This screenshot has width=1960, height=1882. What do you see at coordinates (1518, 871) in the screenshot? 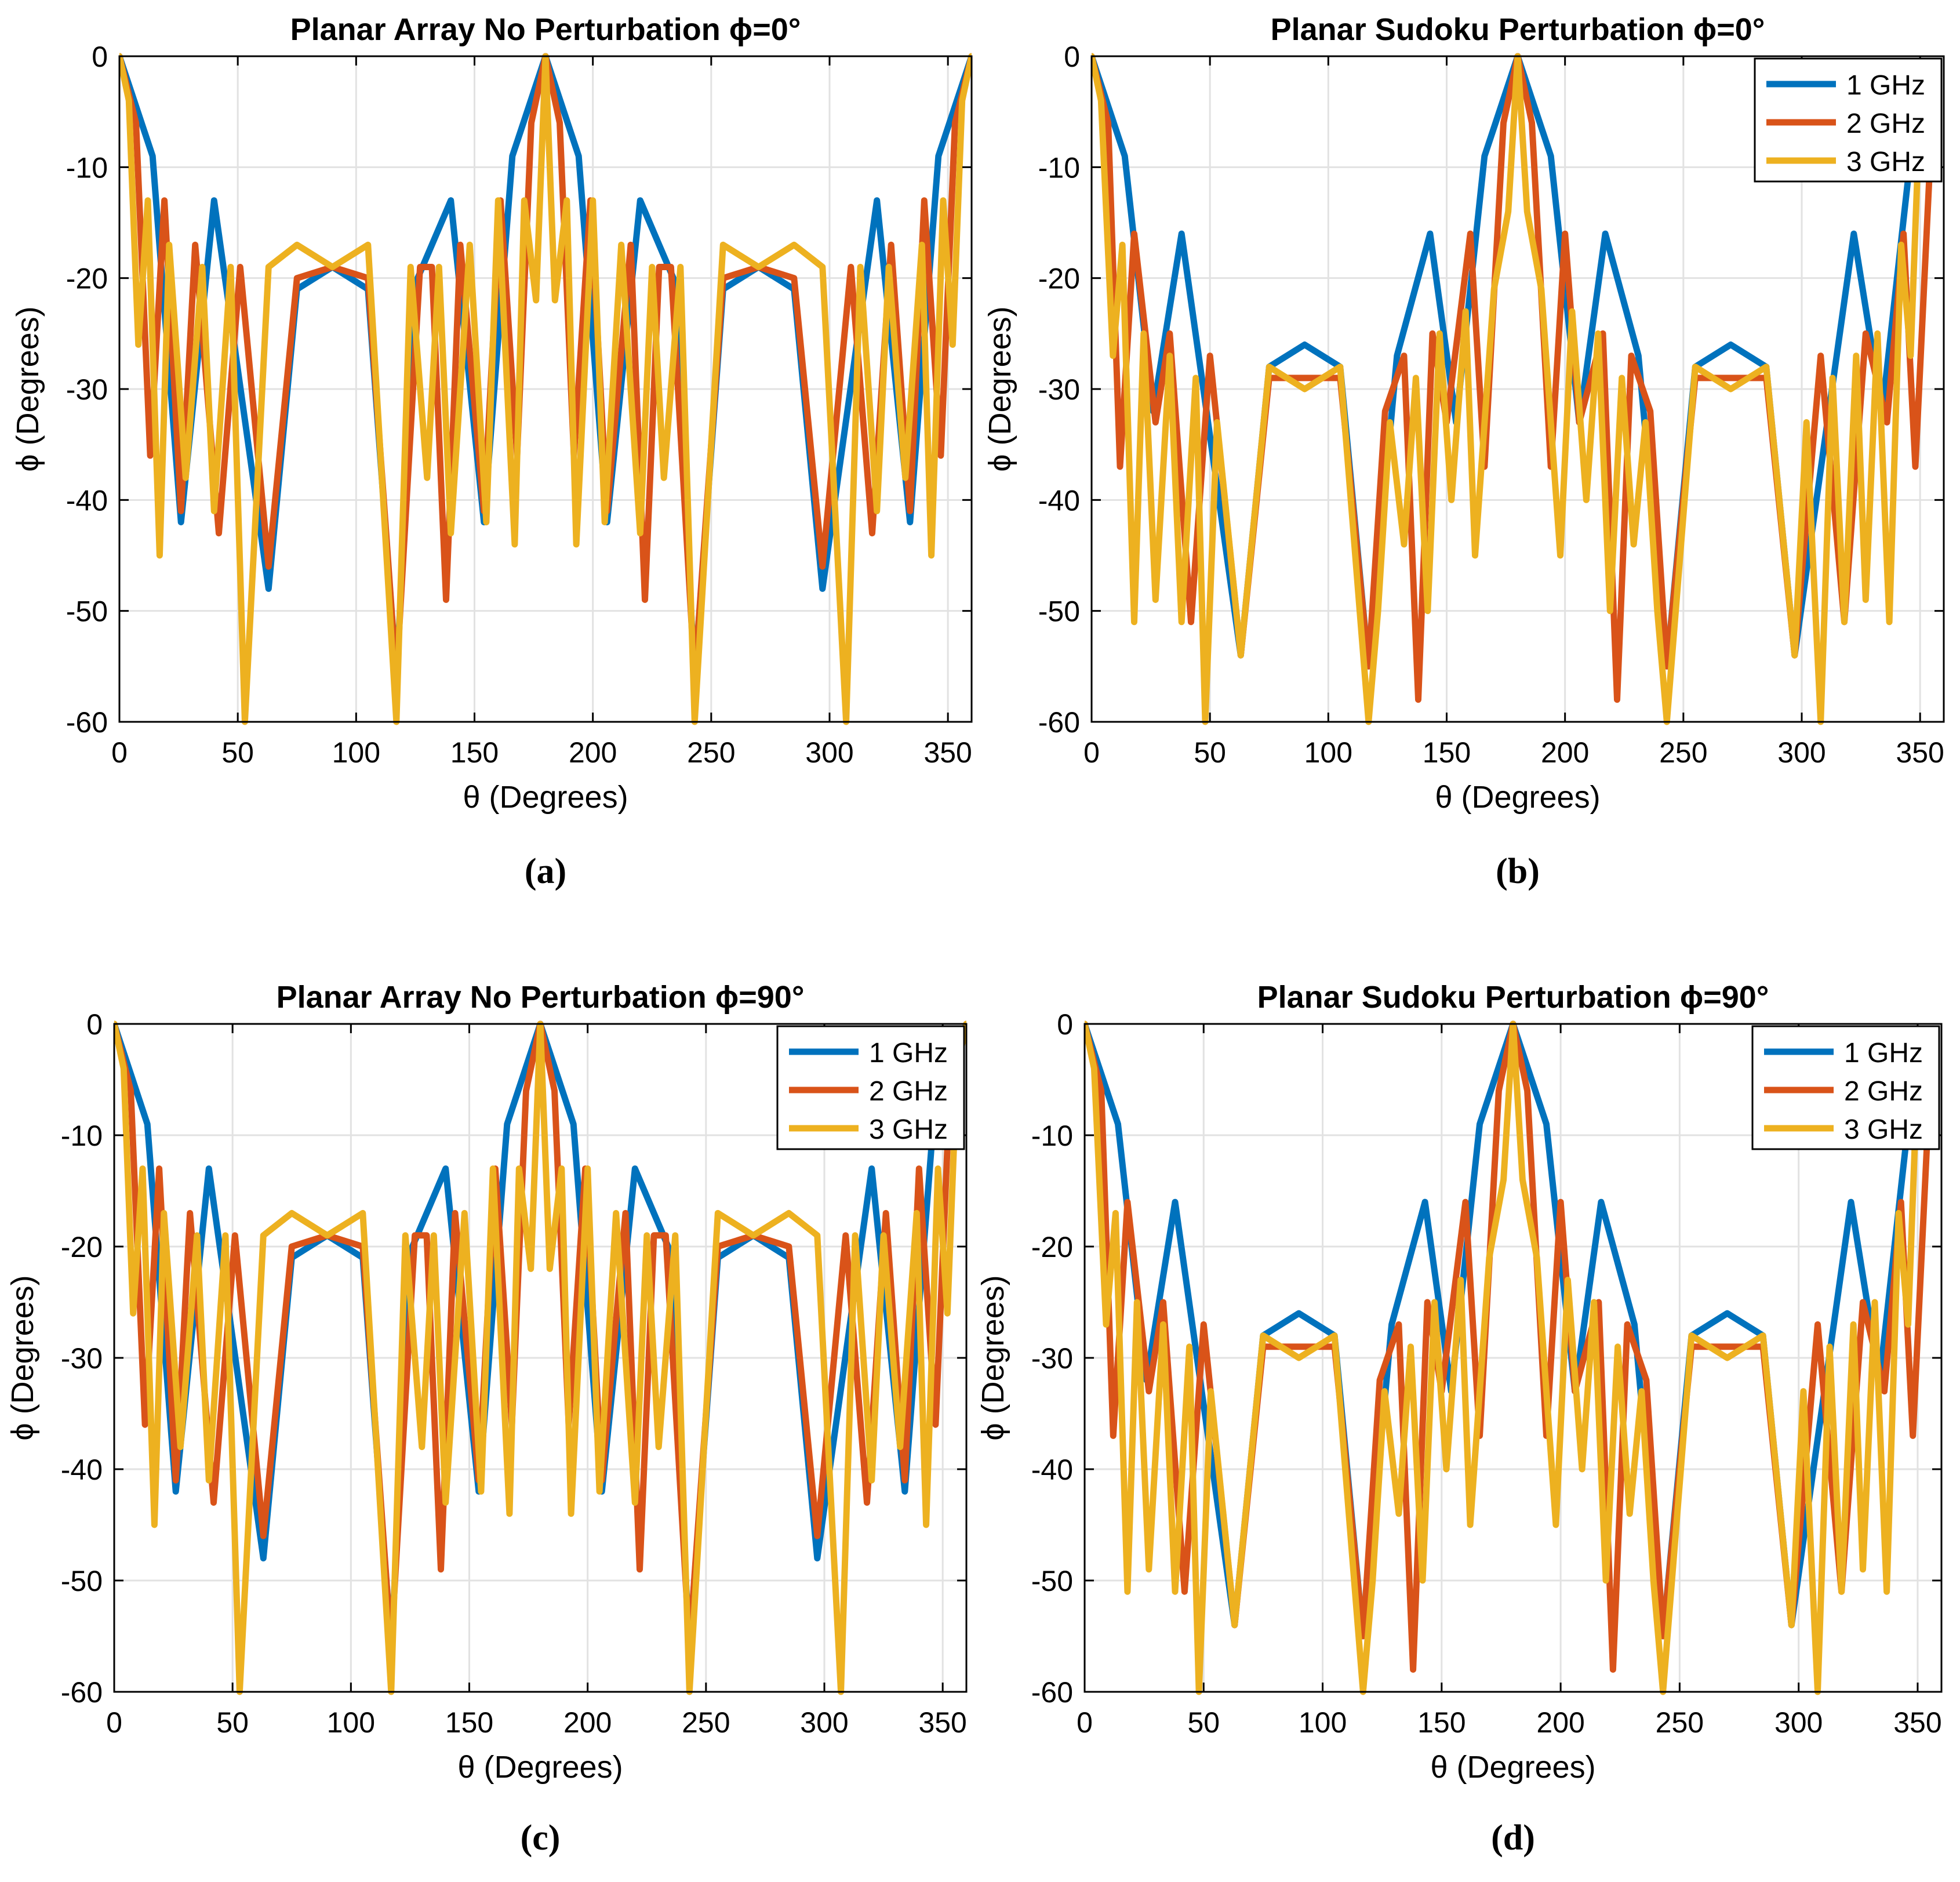
I see `panel-caption: (b)` at bounding box center [1518, 871].